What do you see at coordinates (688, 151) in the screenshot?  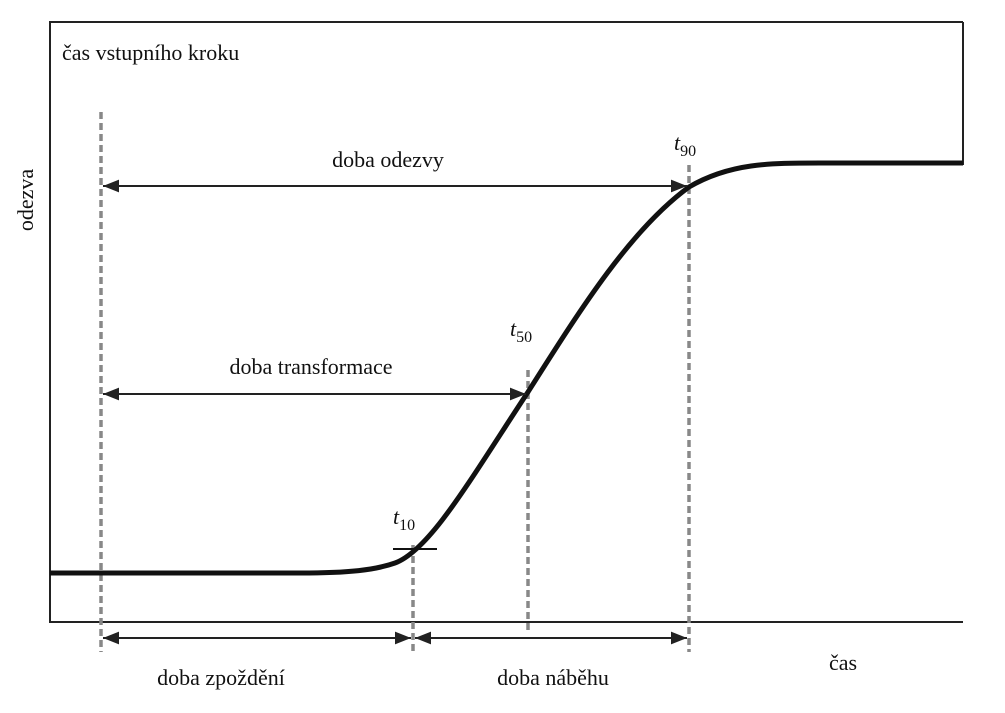 I see `marker-sub: 90` at bounding box center [688, 151].